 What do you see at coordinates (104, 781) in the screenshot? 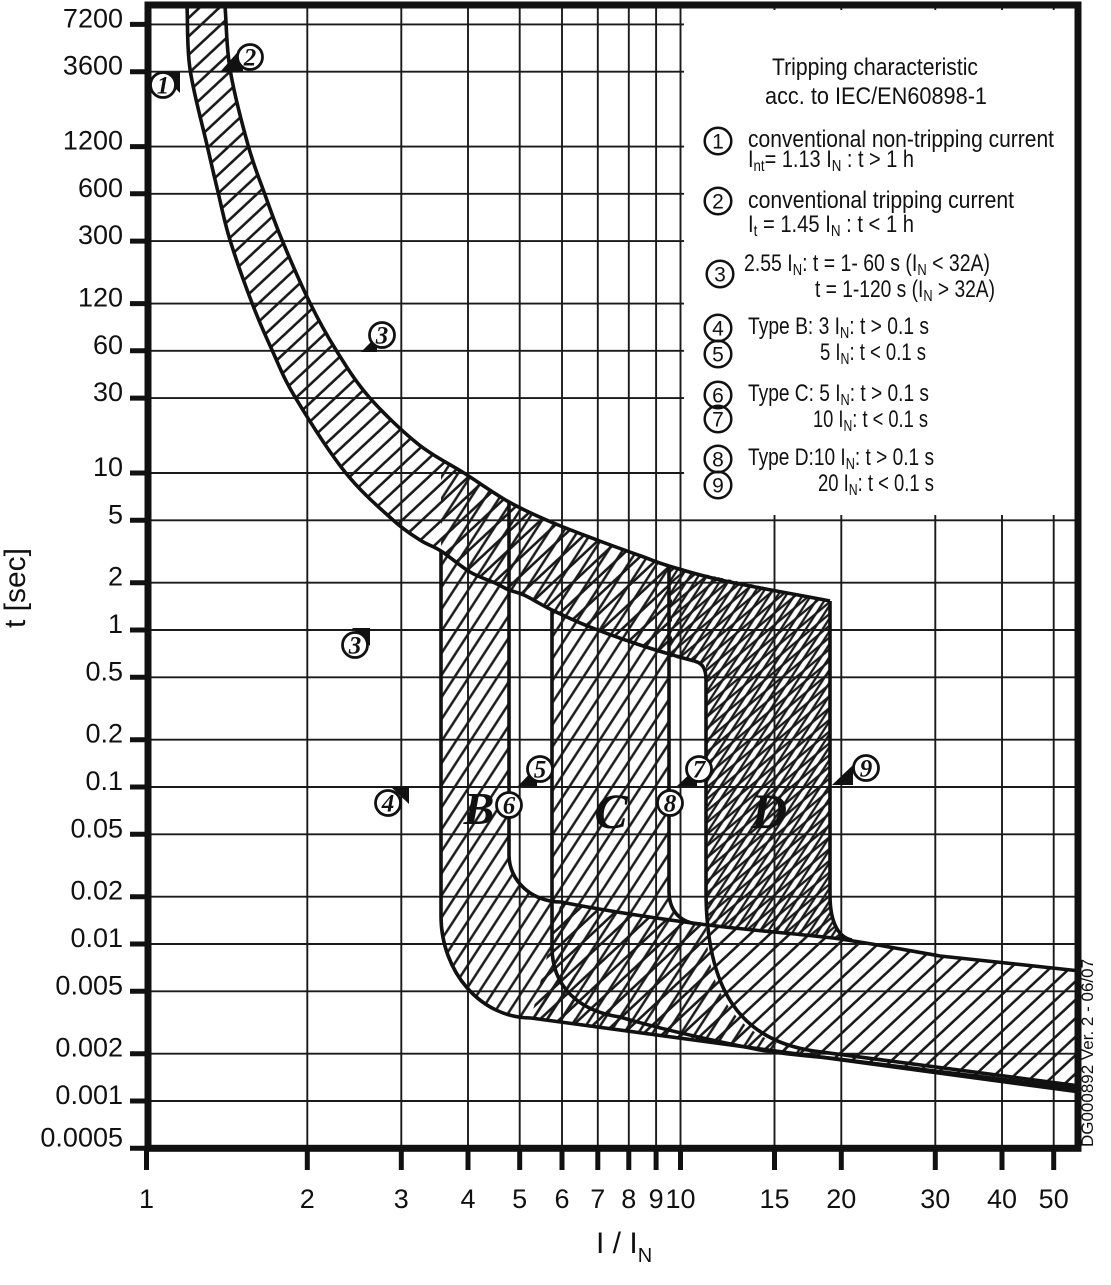
I see `svg-text: 0.1` at bounding box center [104, 781].